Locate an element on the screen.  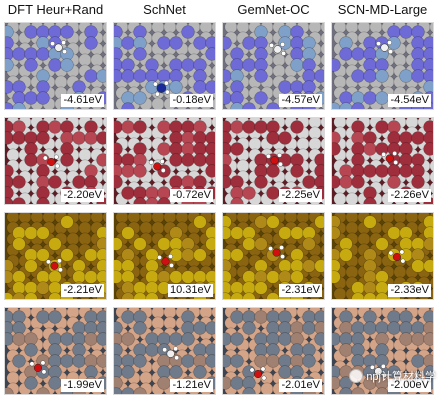
adsorption-energy-label: -2.31eV is located at coordinates (300, 290).